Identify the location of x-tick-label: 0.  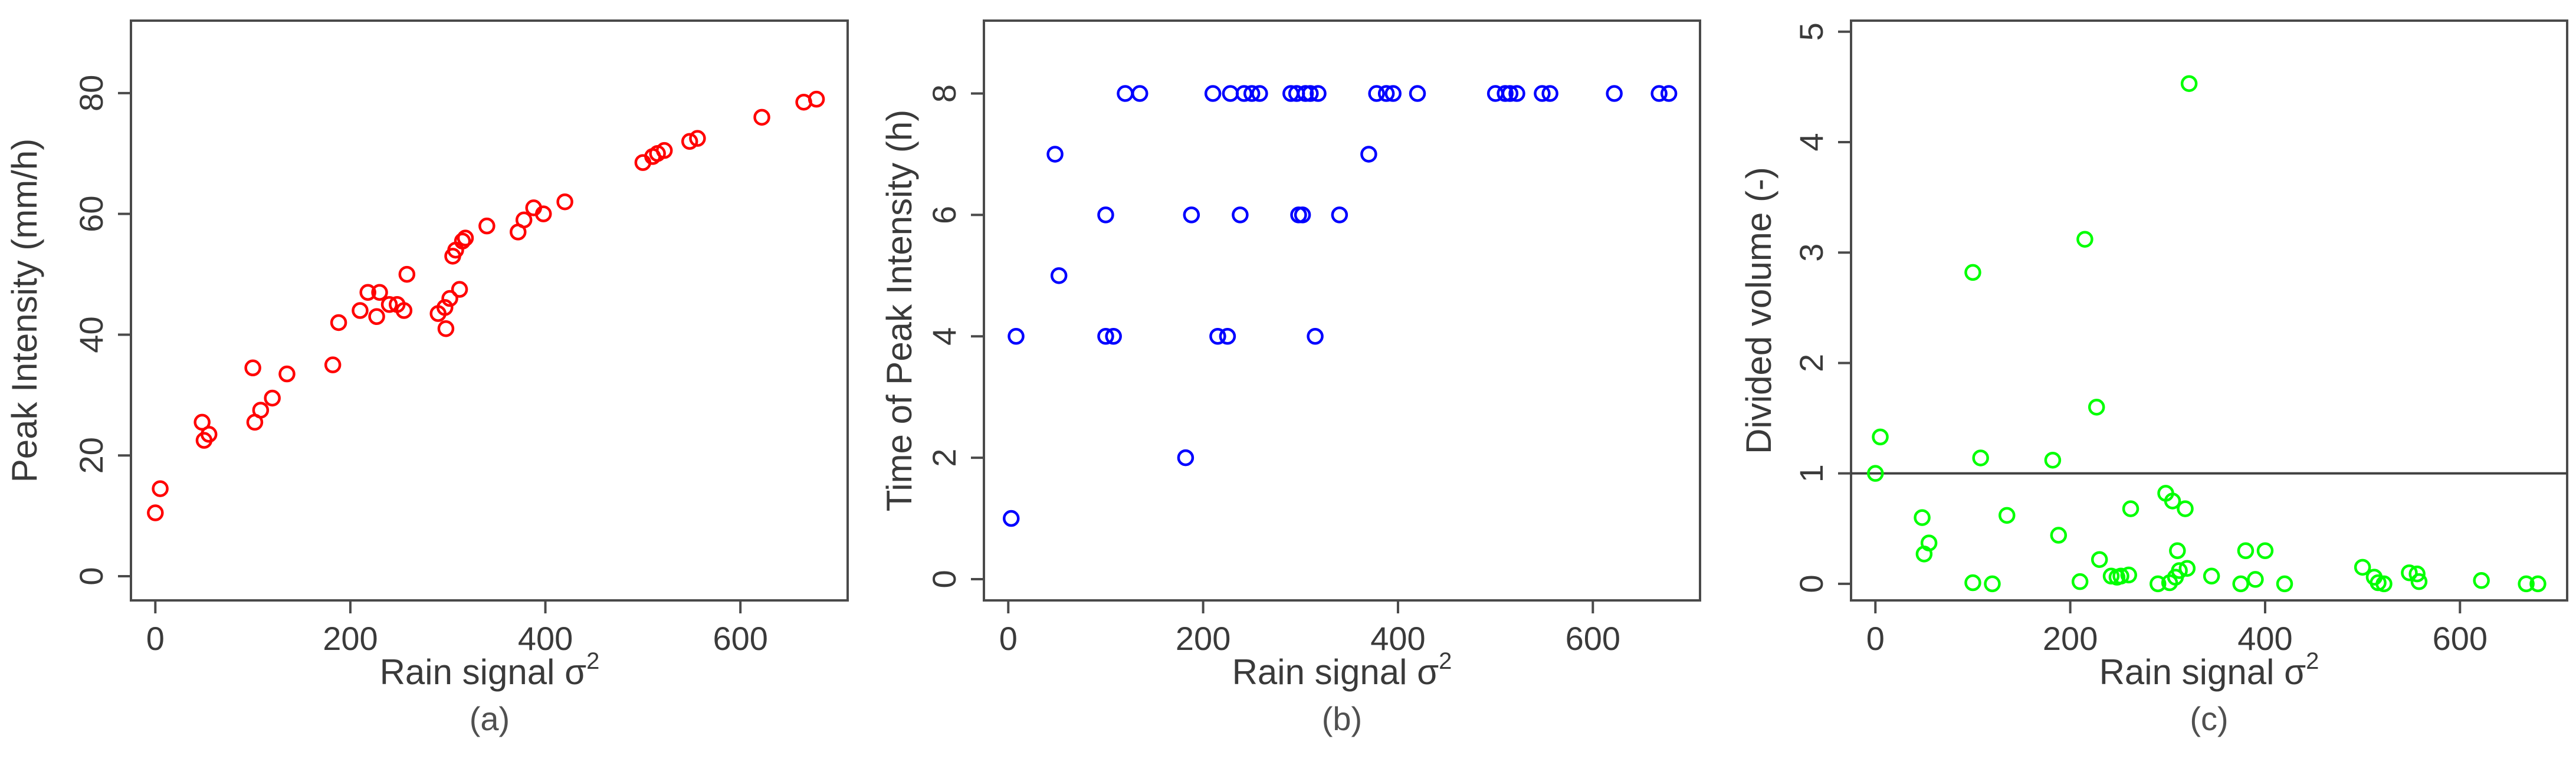
(1875, 638).